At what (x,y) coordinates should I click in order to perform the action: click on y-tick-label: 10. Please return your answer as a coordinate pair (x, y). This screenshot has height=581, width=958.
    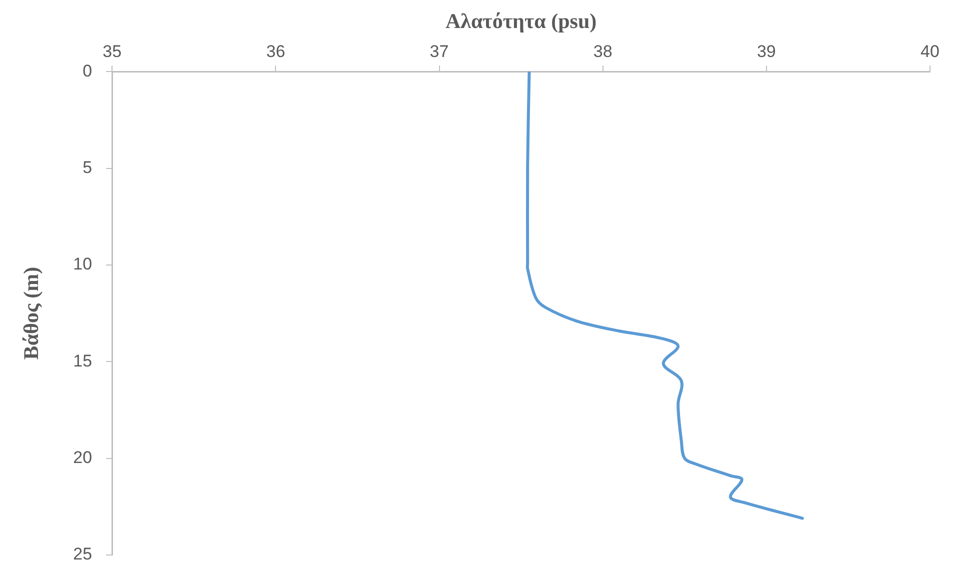
    Looking at the image, I should click on (82, 264).